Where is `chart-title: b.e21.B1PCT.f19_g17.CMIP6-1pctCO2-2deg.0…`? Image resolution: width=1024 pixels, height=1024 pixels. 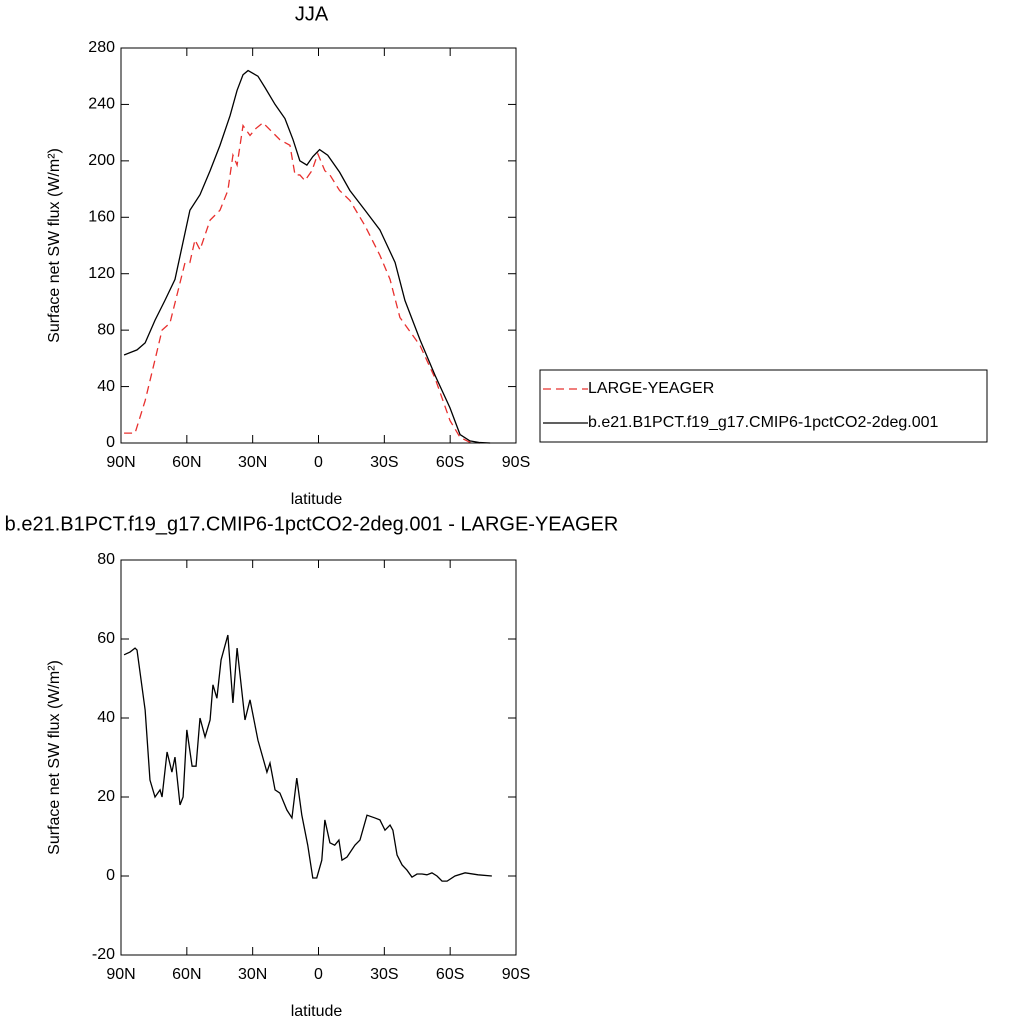 chart-title: b.e21.B1PCT.f19_g17.CMIP6-1pctCO2-2deg.0… is located at coordinates (312, 524).